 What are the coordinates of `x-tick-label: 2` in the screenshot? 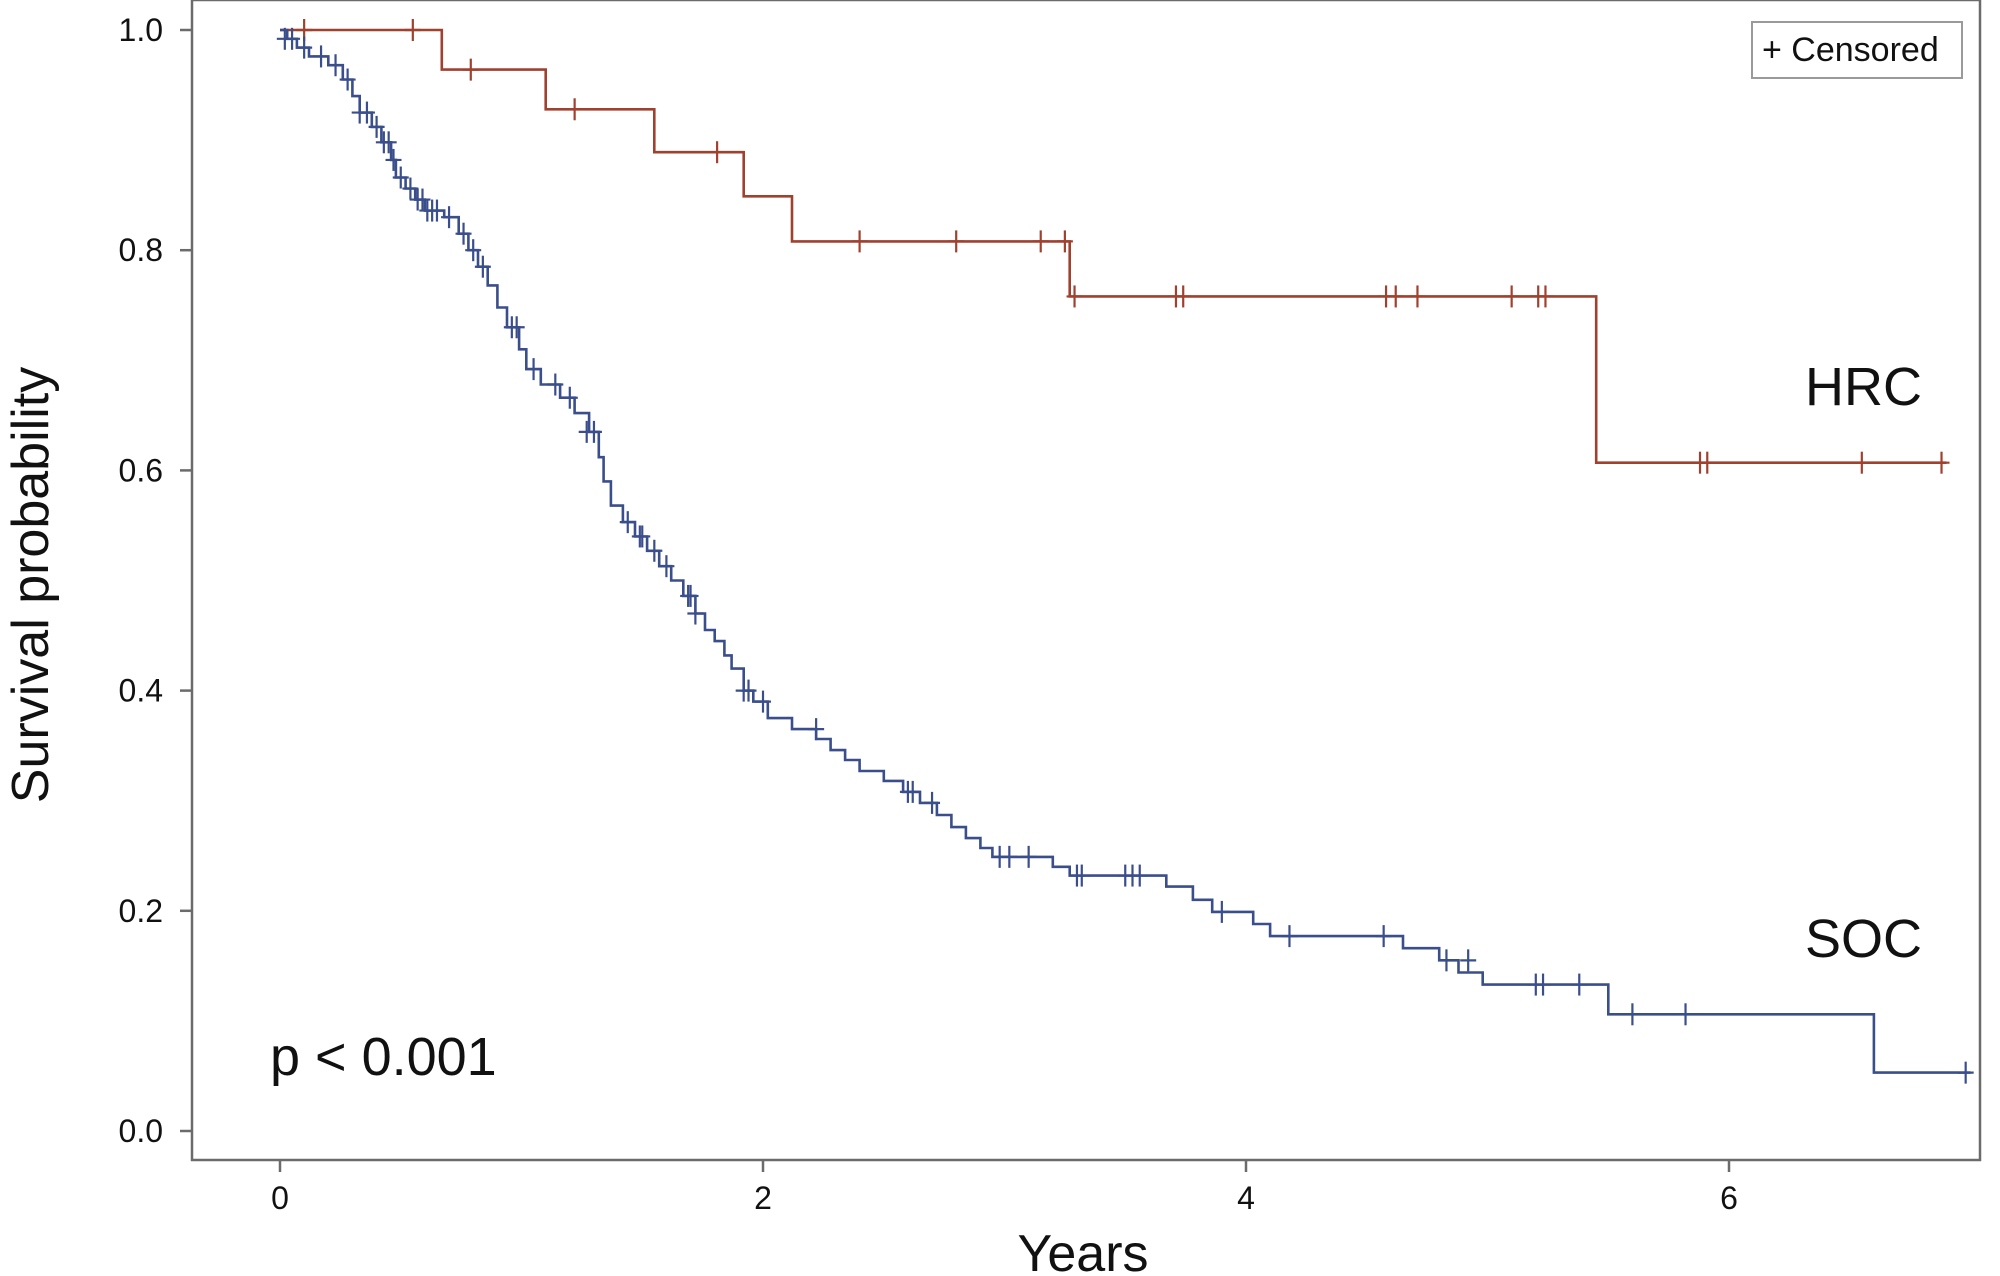 It's located at (763, 1198).